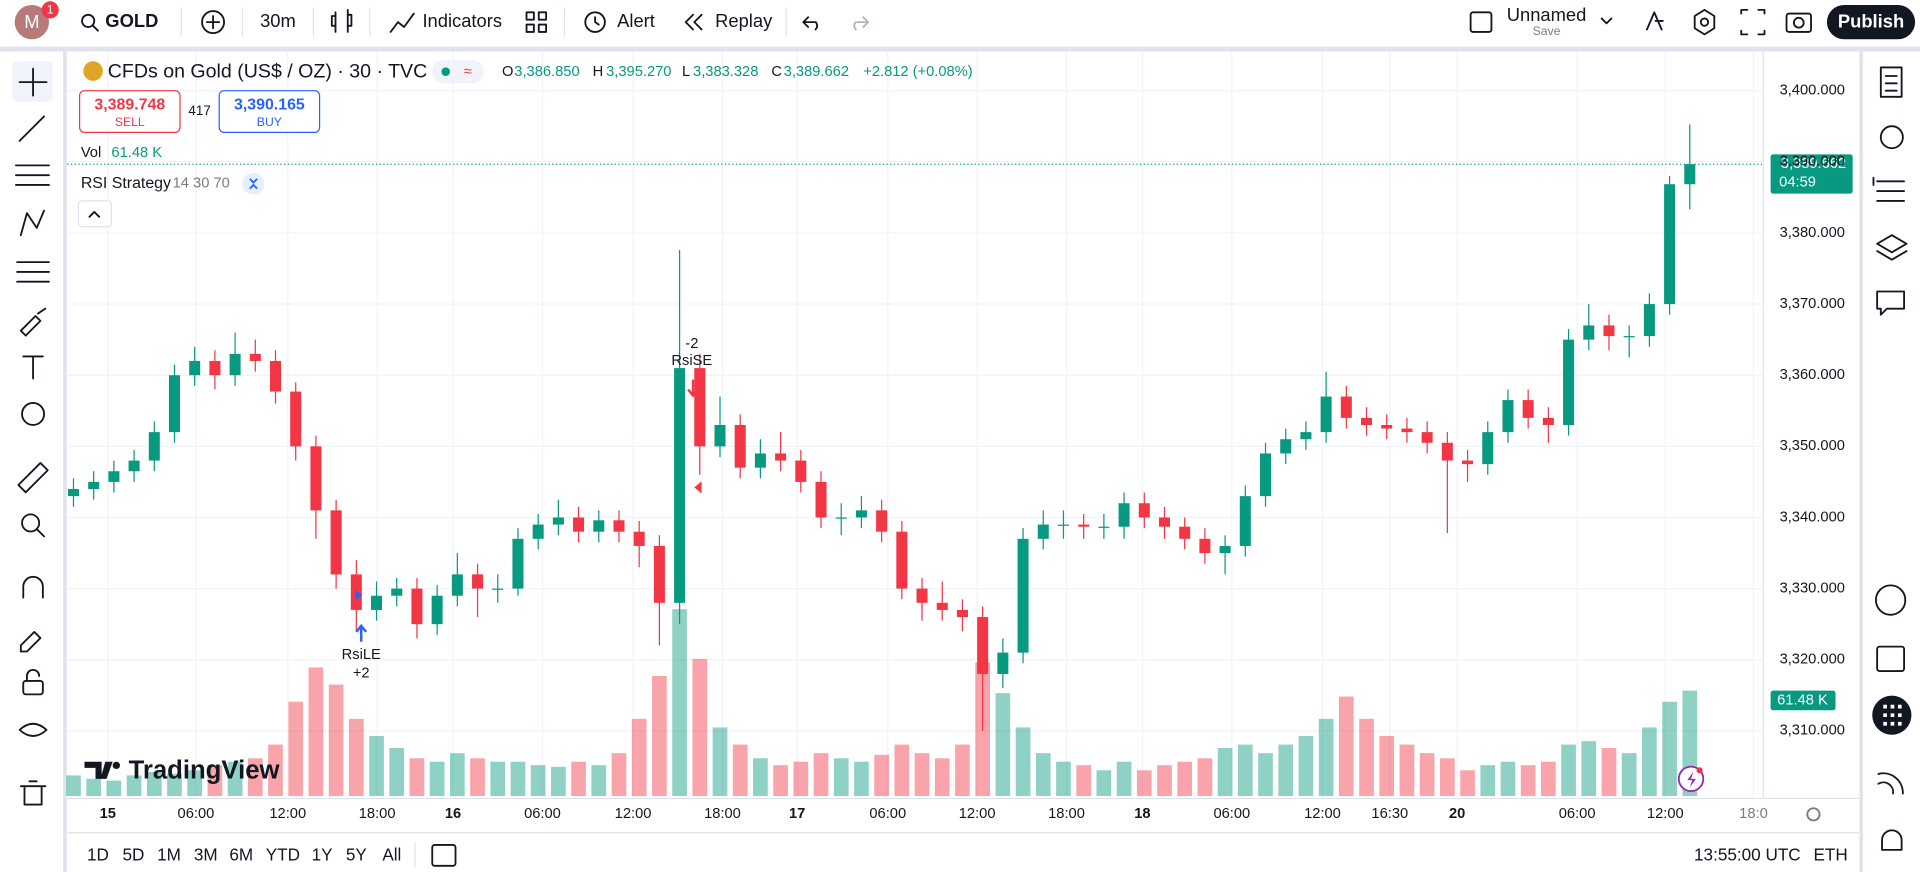 Image resolution: width=1920 pixels, height=872 pixels. I want to click on settings, so click(1704, 22).